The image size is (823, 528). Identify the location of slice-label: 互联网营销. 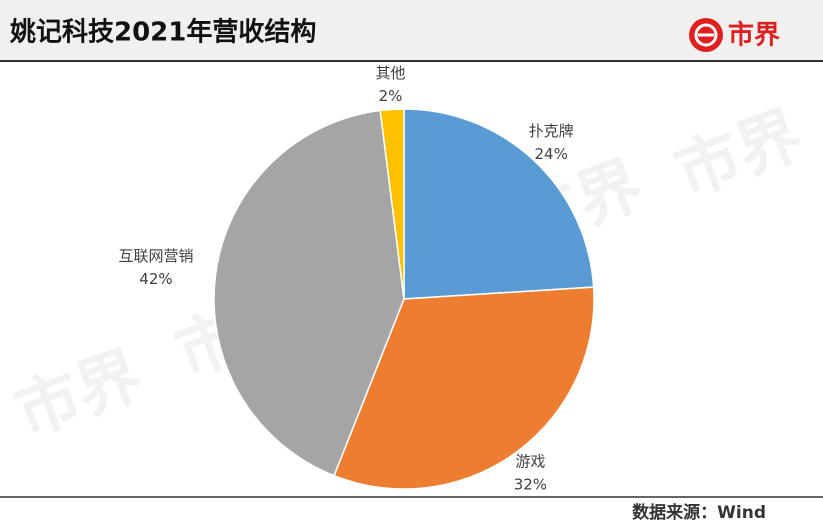
(155, 256).